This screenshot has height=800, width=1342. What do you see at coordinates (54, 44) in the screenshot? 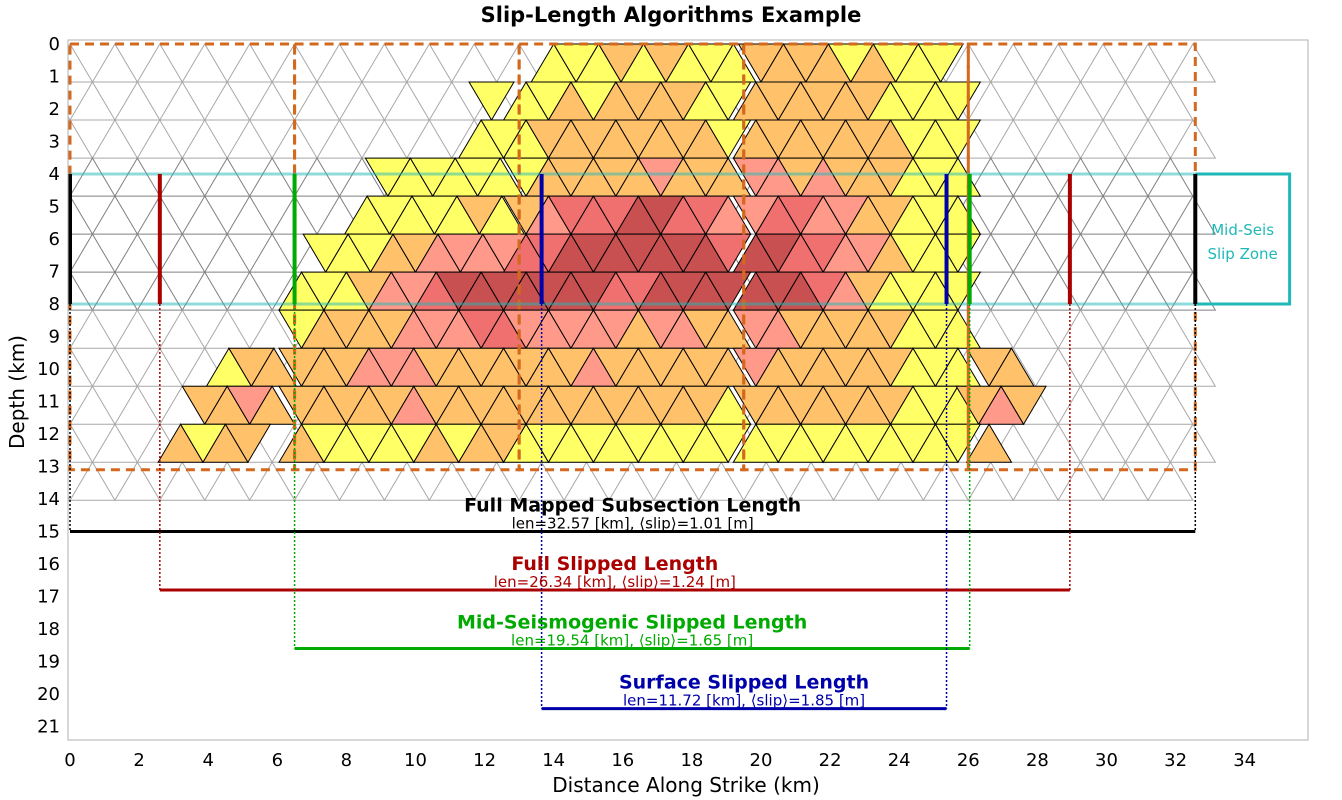
I see `y-tick-label: 0` at bounding box center [54, 44].